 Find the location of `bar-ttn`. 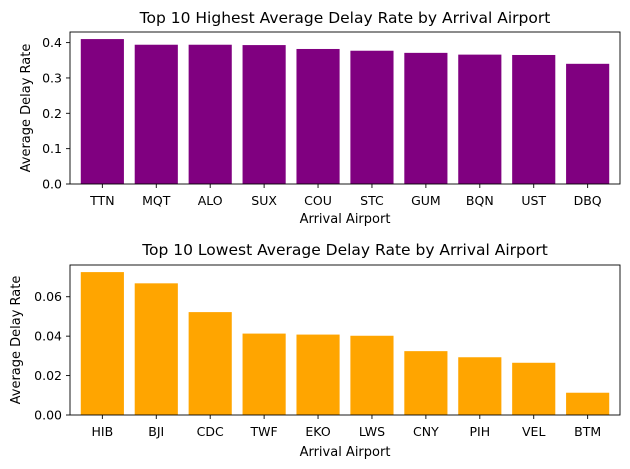

bar-ttn is located at coordinates (102, 111).